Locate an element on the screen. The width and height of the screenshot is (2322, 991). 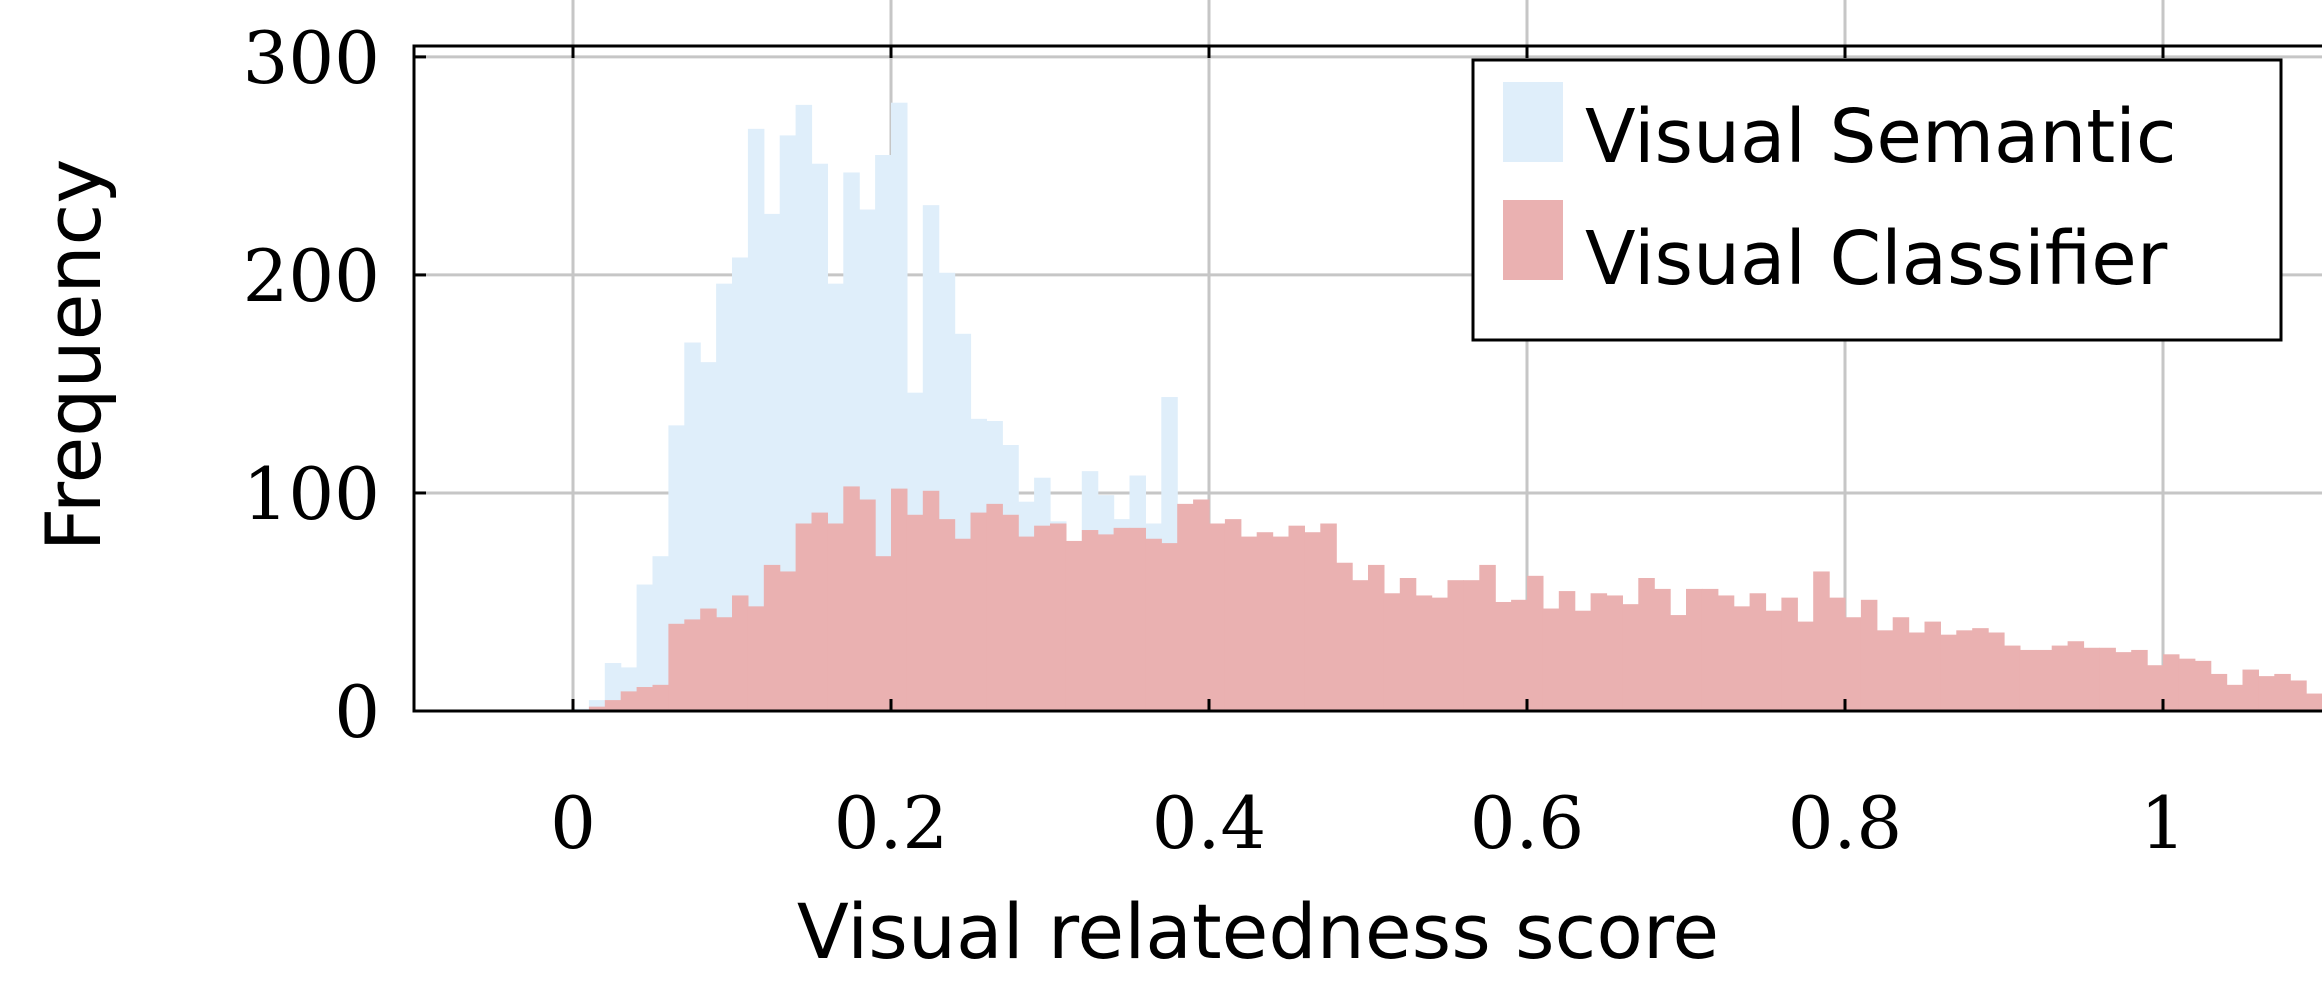
legend-label-visual-semantic: Visual Semantic is located at coordinates (1881, 137).